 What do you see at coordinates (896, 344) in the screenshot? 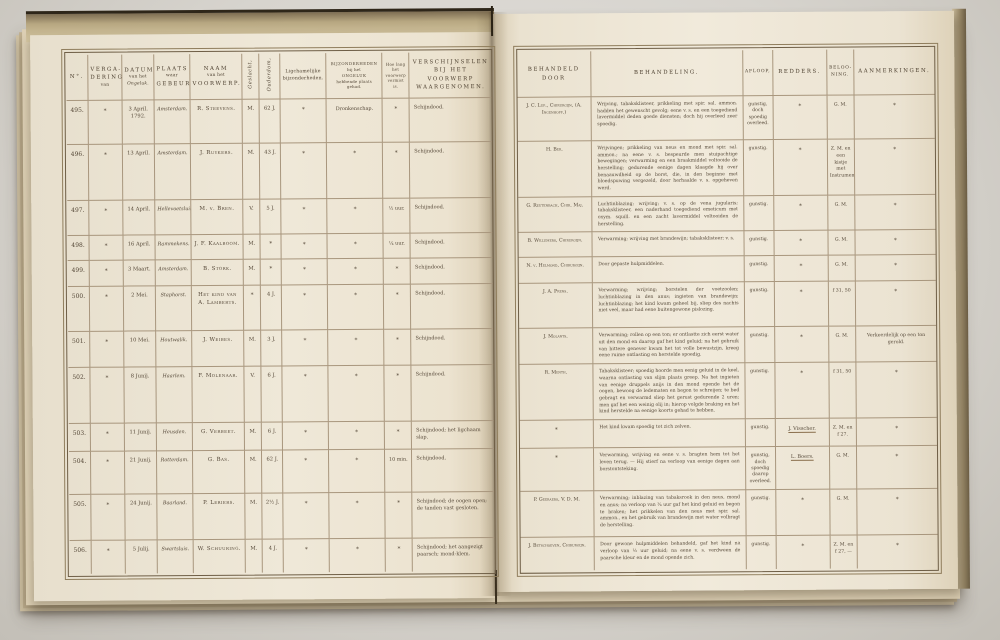
I see `cell-aanmerkingen: Verkeerdelijk op een ton gerold.` at bounding box center [896, 344].